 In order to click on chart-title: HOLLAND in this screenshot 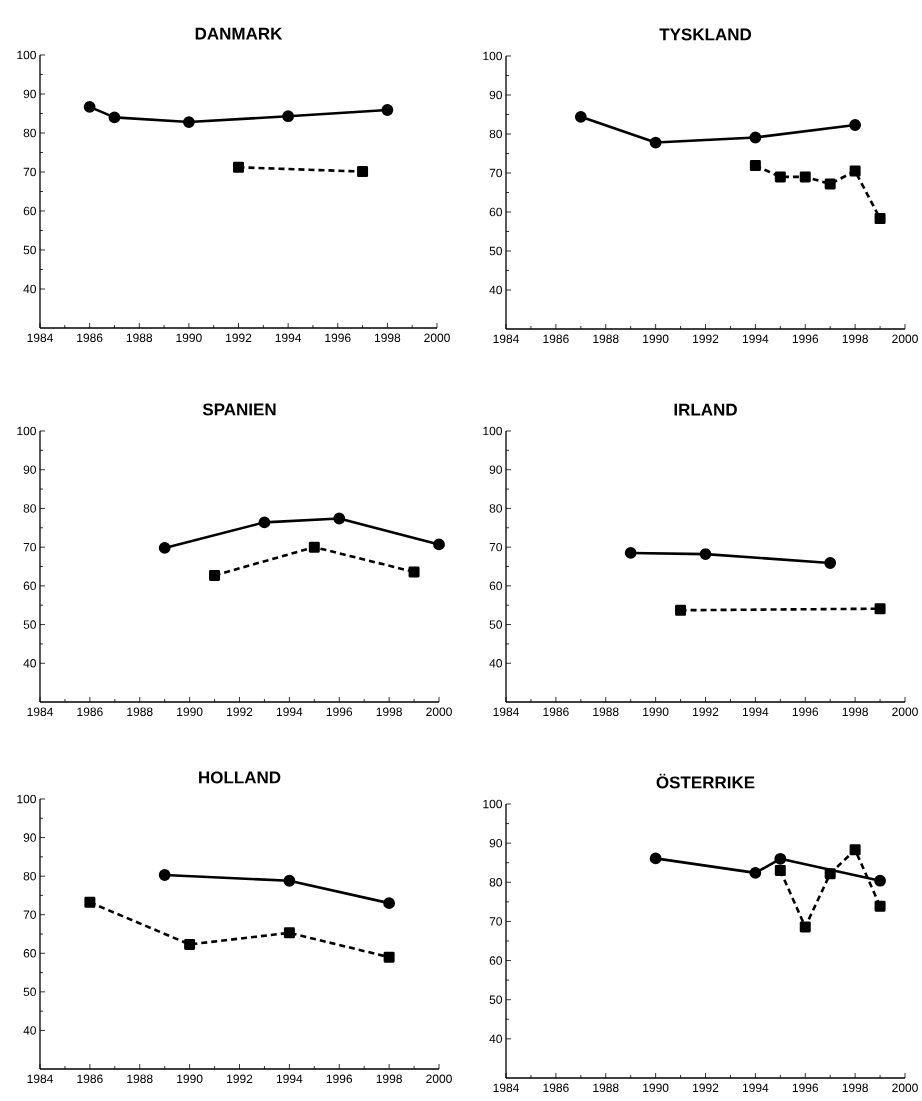, I will do `click(240, 777)`.